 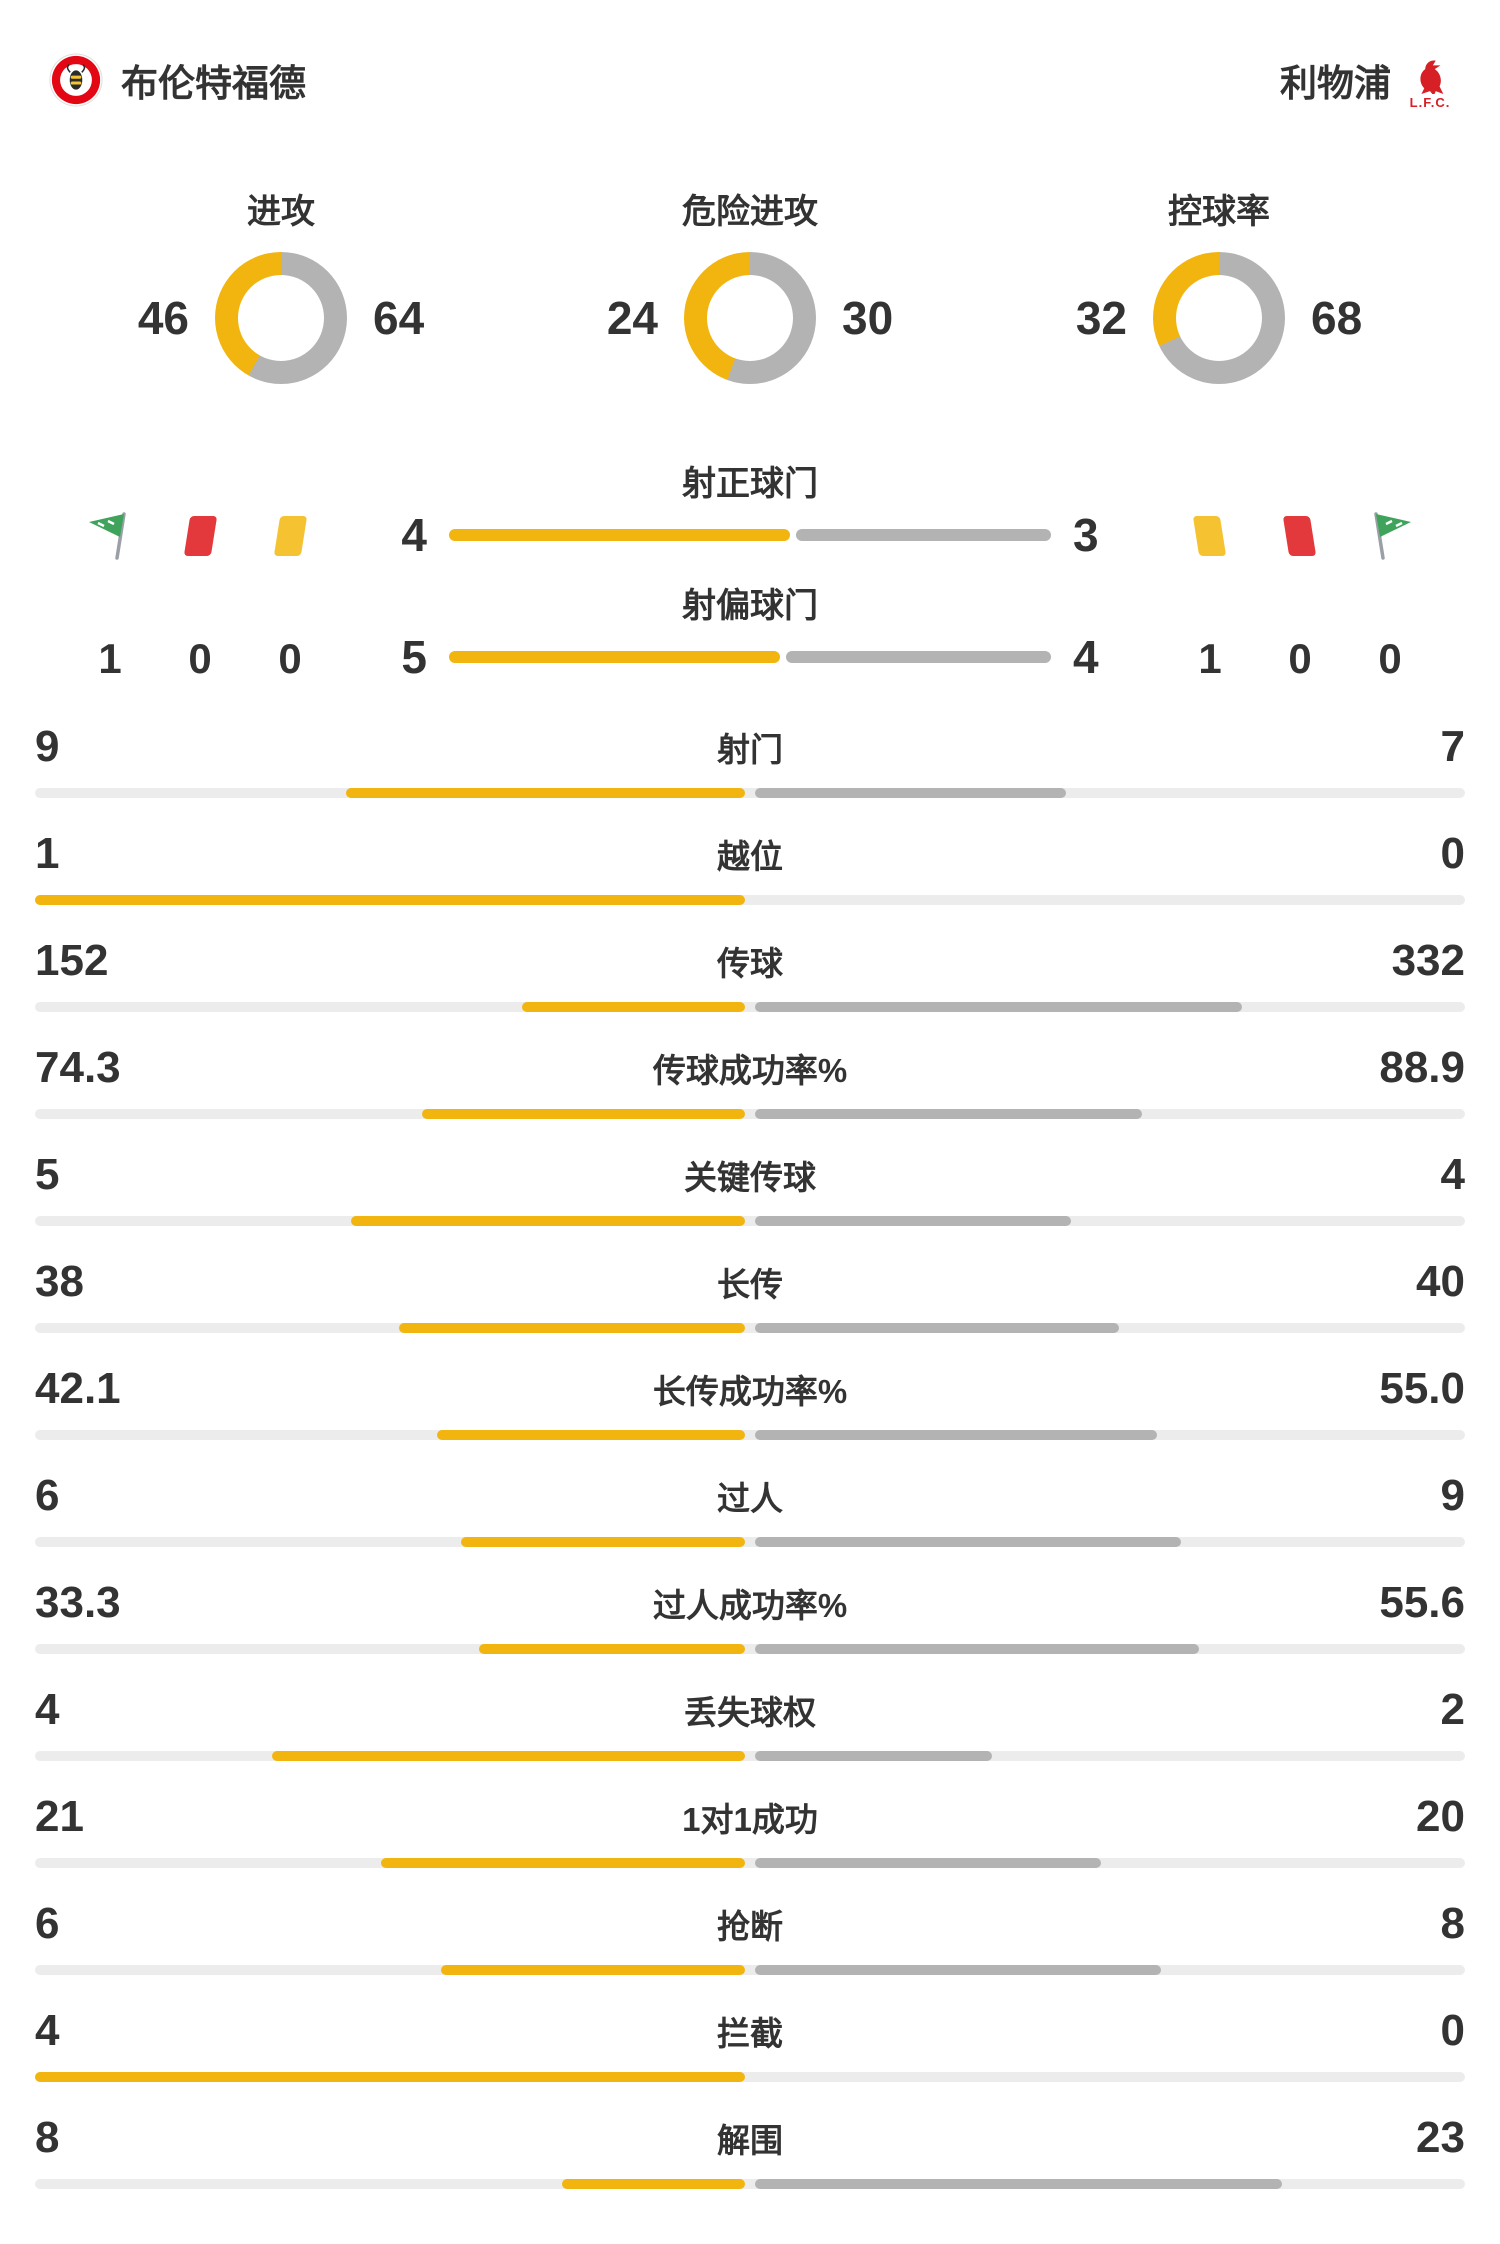 What do you see at coordinates (750, 572) in the screenshot?
I see `shot-bars: 射正球门 4 3 射偏球门 5 4` at bounding box center [750, 572].